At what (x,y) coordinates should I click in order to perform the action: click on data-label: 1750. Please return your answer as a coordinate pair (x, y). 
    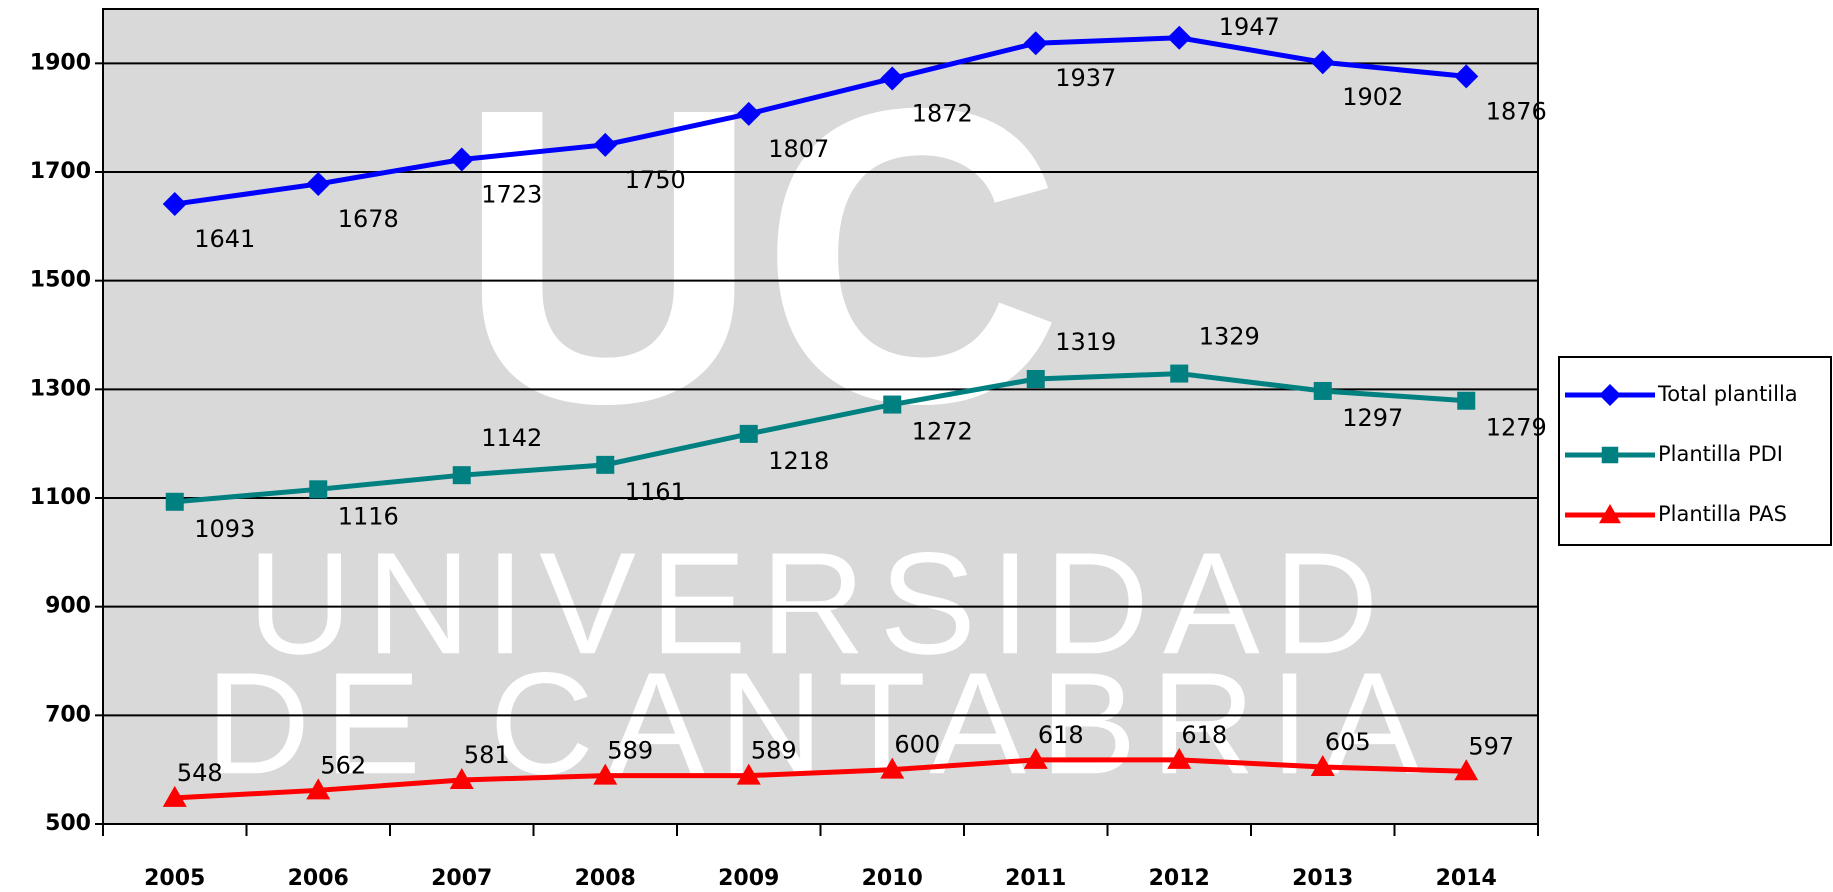
    Looking at the image, I should click on (655, 180).